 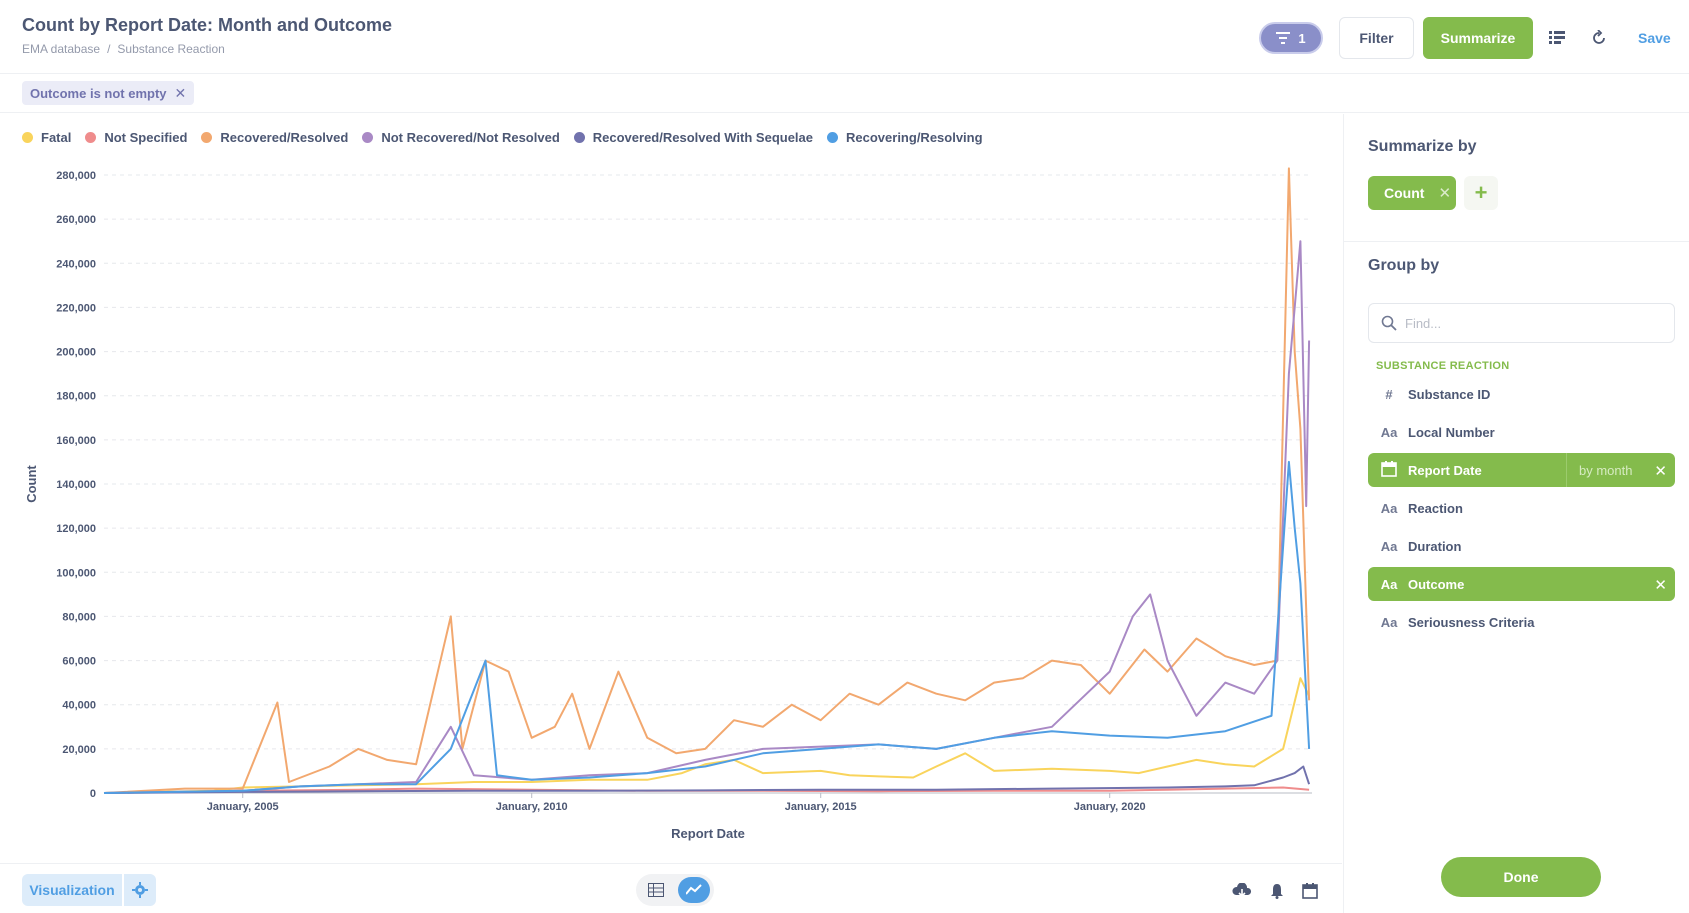 What do you see at coordinates (1481, 193) in the screenshot?
I see `add-metric-button: +` at bounding box center [1481, 193].